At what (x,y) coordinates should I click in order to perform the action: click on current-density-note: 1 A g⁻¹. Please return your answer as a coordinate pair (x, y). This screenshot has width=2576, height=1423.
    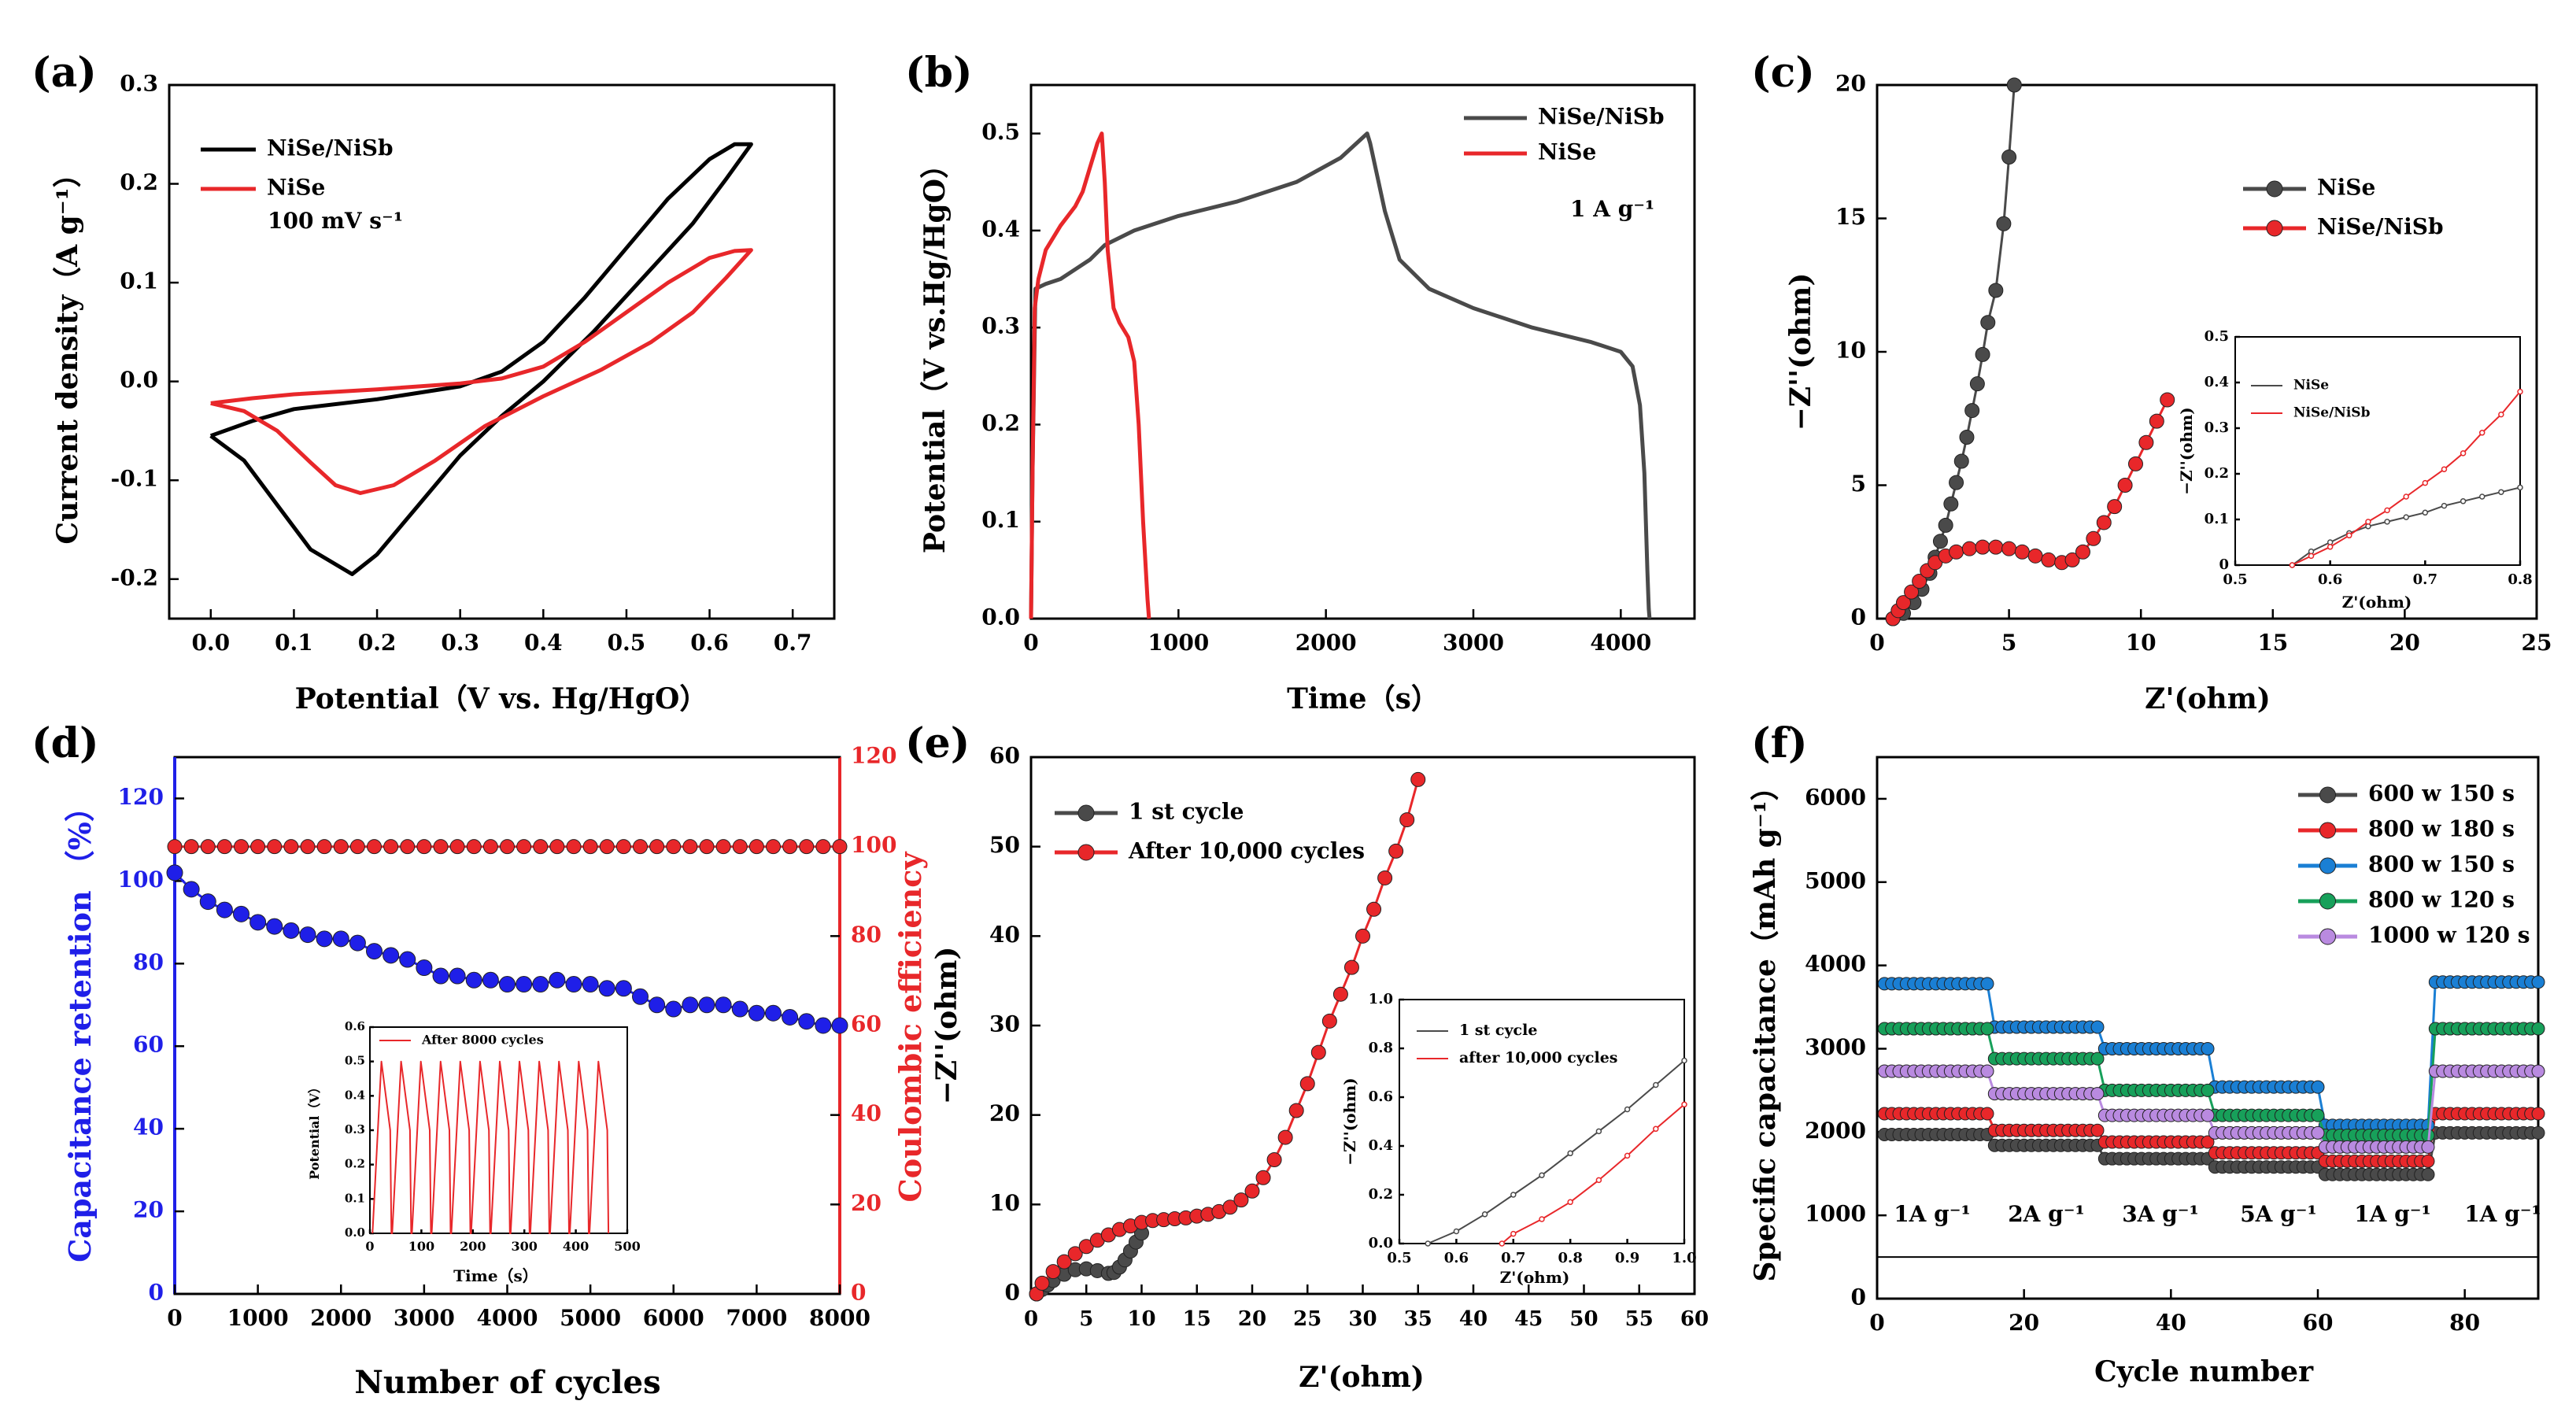
    Looking at the image, I should click on (1612, 209).